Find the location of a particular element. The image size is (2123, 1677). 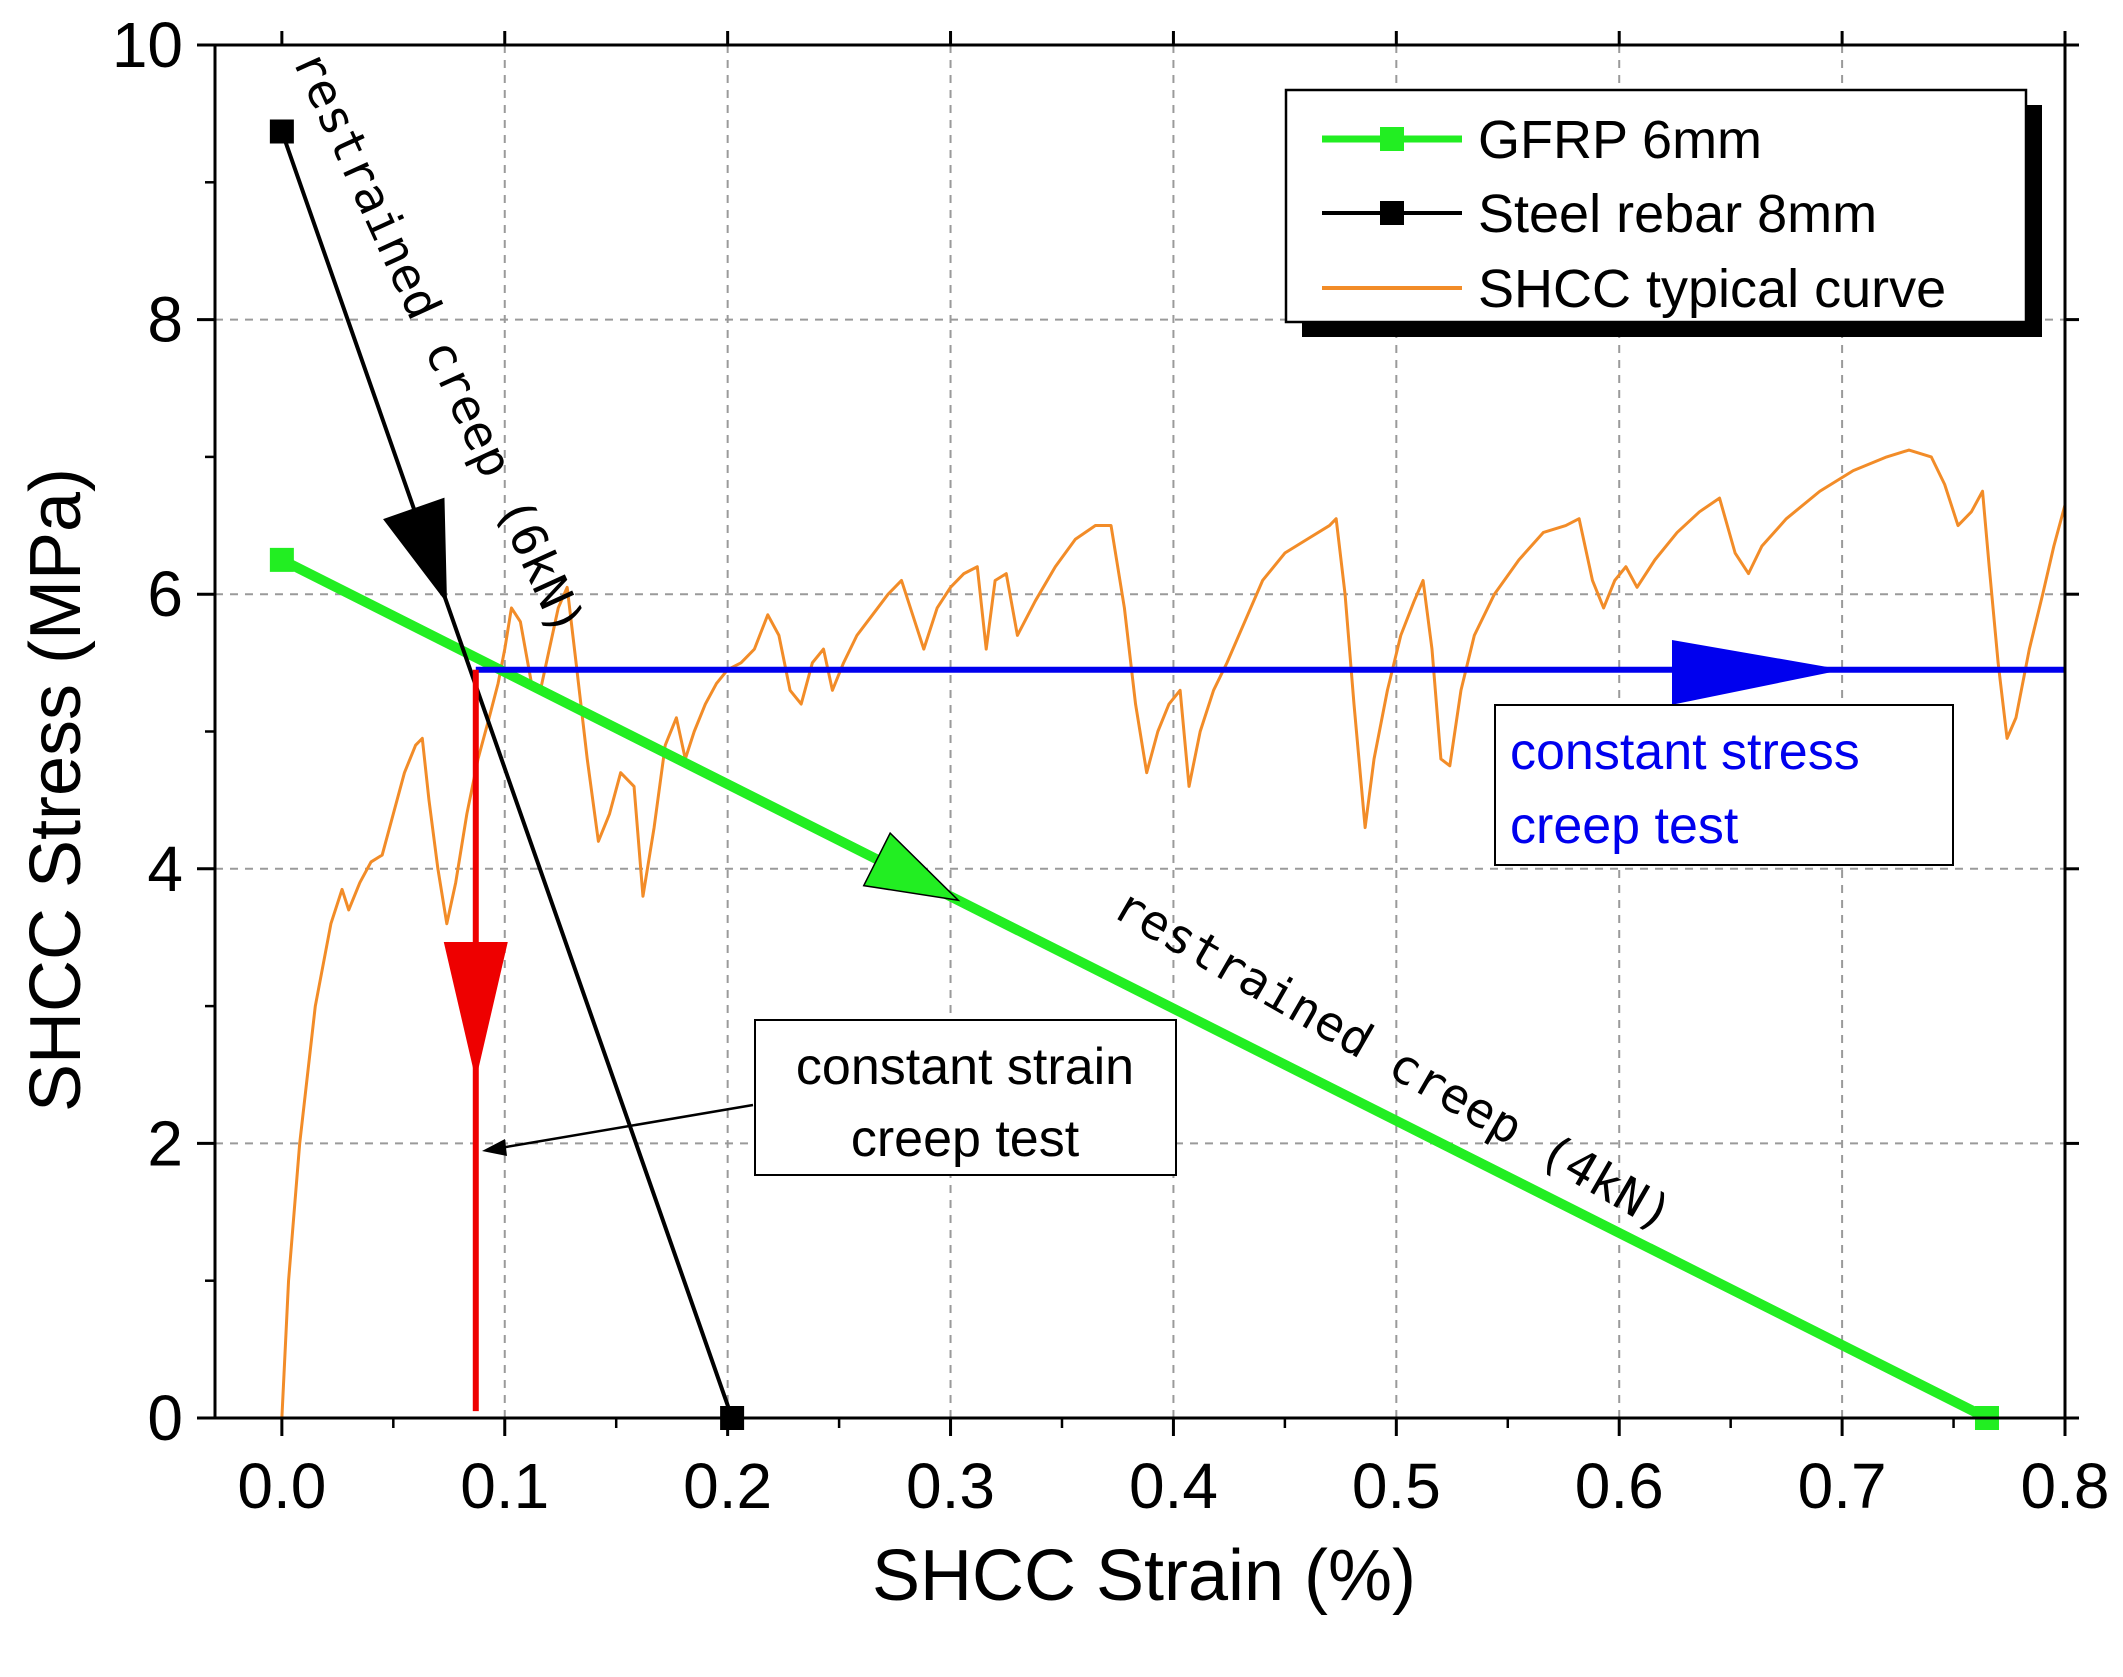

x-tick-label: 0.4 is located at coordinates (1173, 1486).